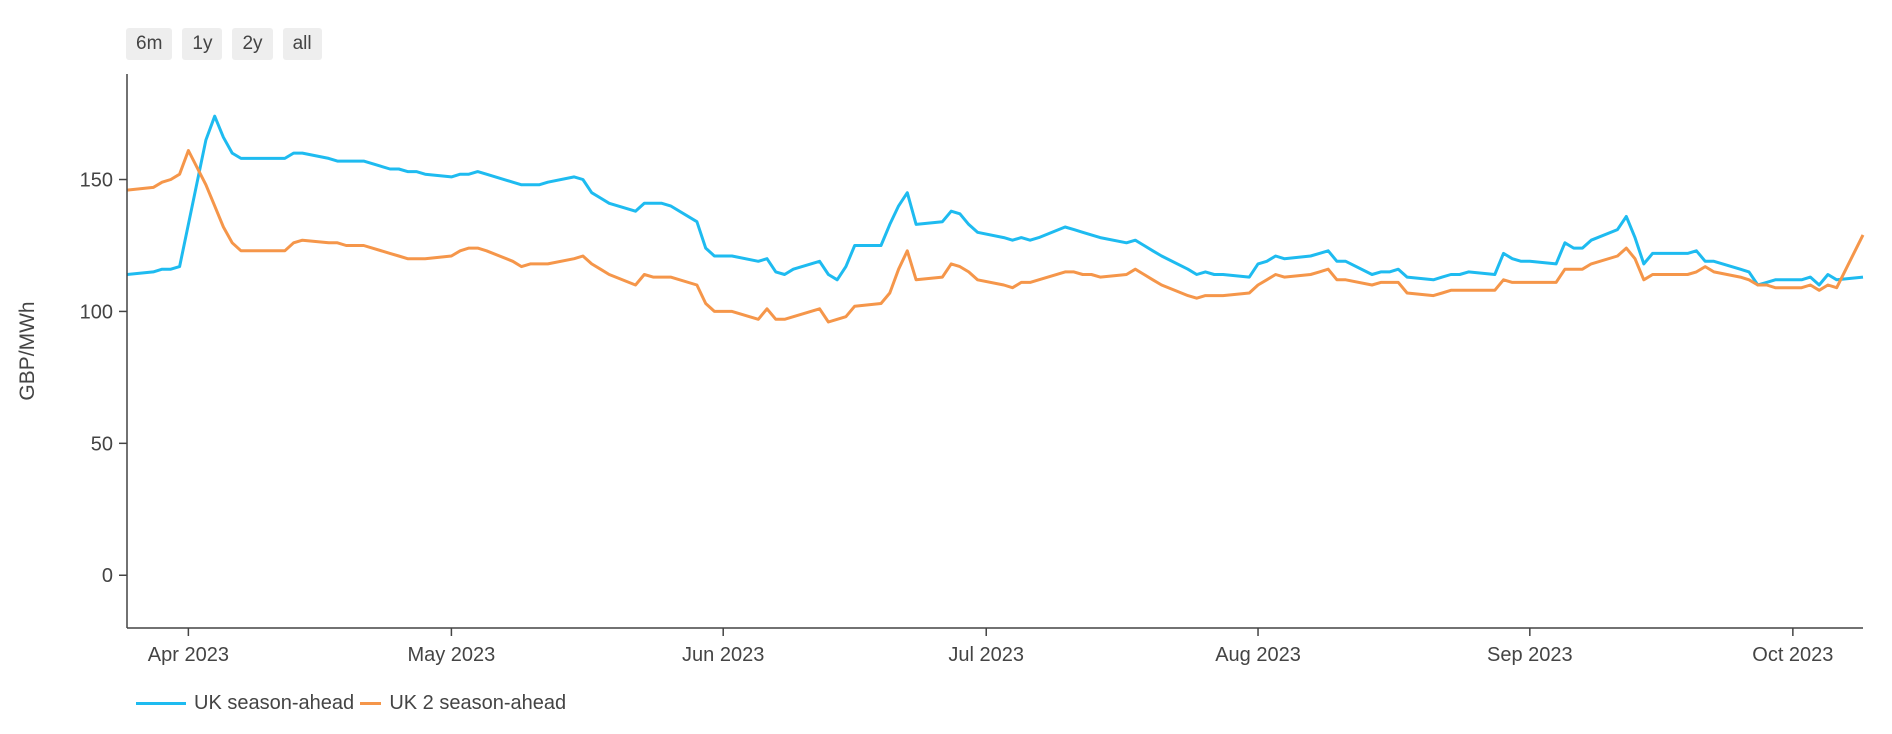 This screenshot has width=1892, height=734. Describe the element at coordinates (1792, 655) in the screenshot. I see `x-tick-label: Oct 2023` at that location.